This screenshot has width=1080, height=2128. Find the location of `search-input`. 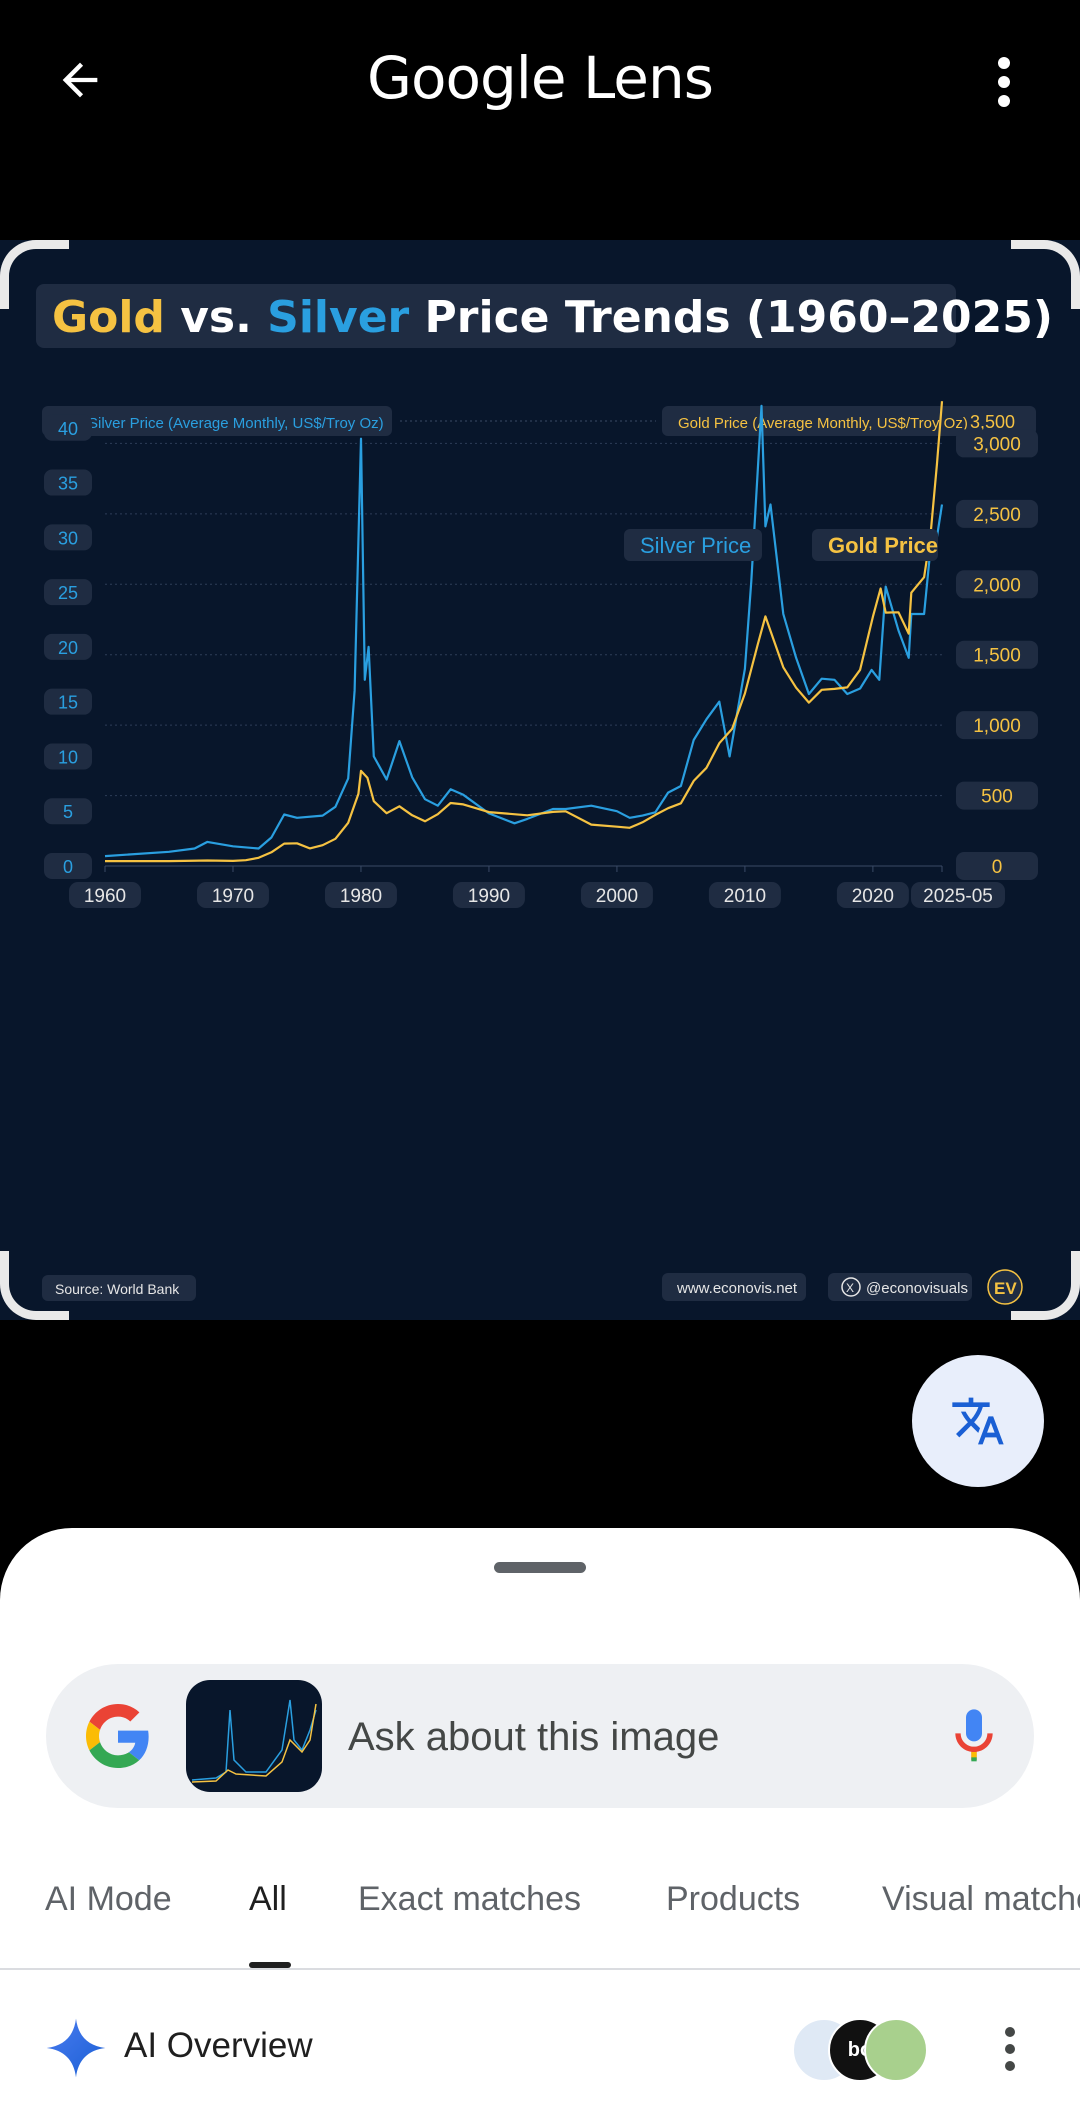

search-input is located at coordinates (628, 1737).